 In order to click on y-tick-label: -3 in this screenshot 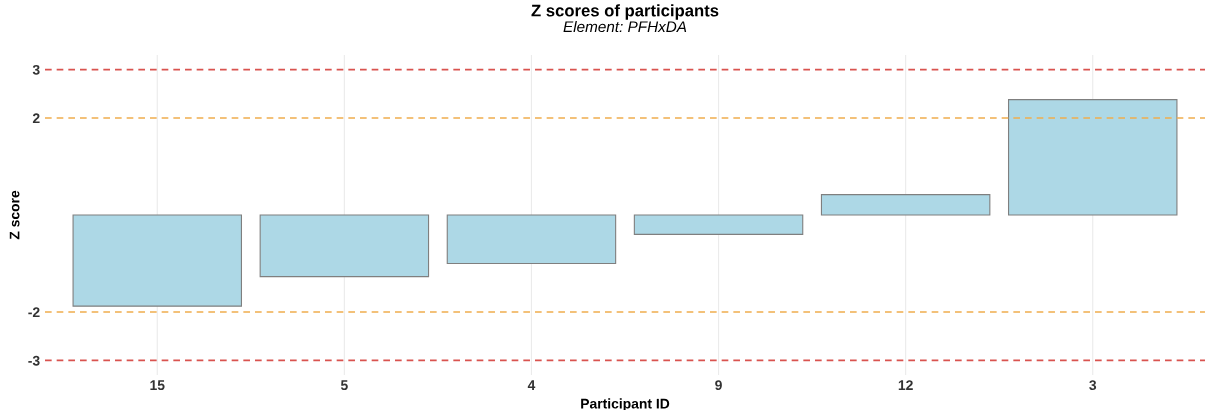, I will do `click(34, 360)`.